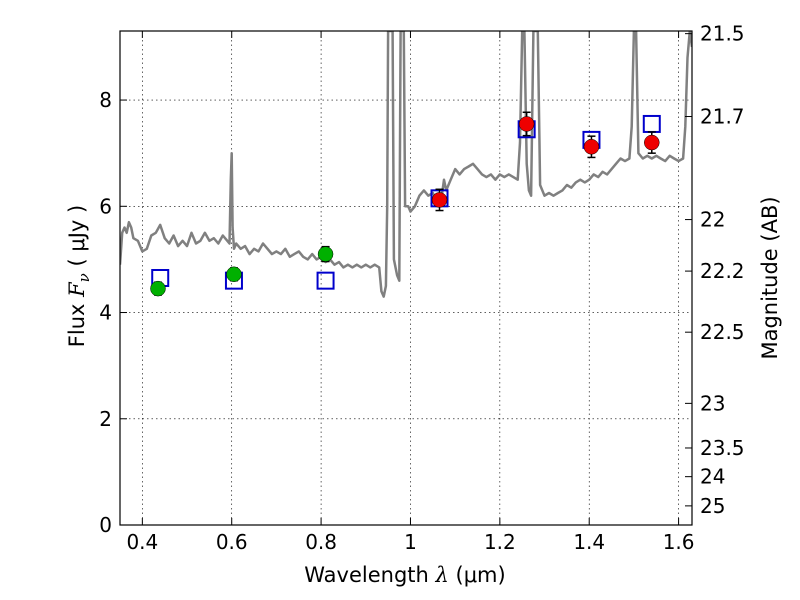 This screenshot has height=600, width=800. Describe the element at coordinates (770, 277) in the screenshot. I see `y2-axis-label: Magnitude (AB)` at that location.